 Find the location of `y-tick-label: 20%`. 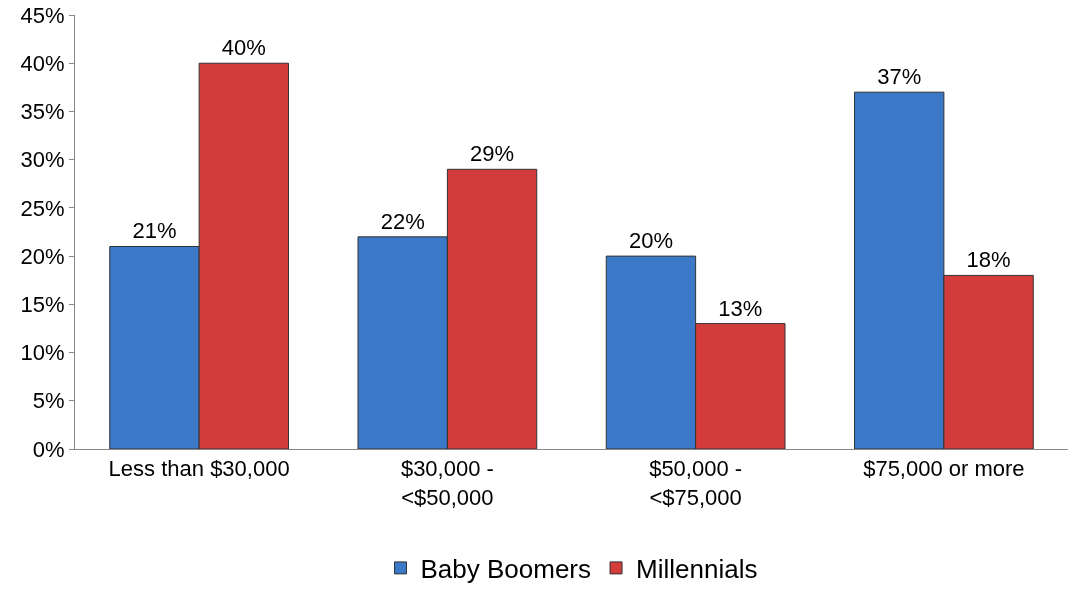

y-tick-label: 20% is located at coordinates (42, 256).